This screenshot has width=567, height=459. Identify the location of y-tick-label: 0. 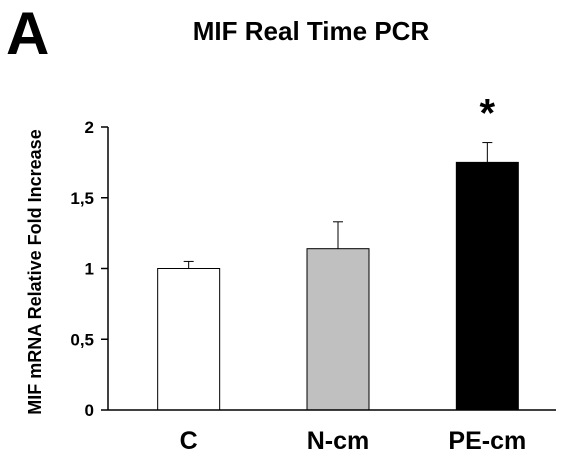
(89, 410).